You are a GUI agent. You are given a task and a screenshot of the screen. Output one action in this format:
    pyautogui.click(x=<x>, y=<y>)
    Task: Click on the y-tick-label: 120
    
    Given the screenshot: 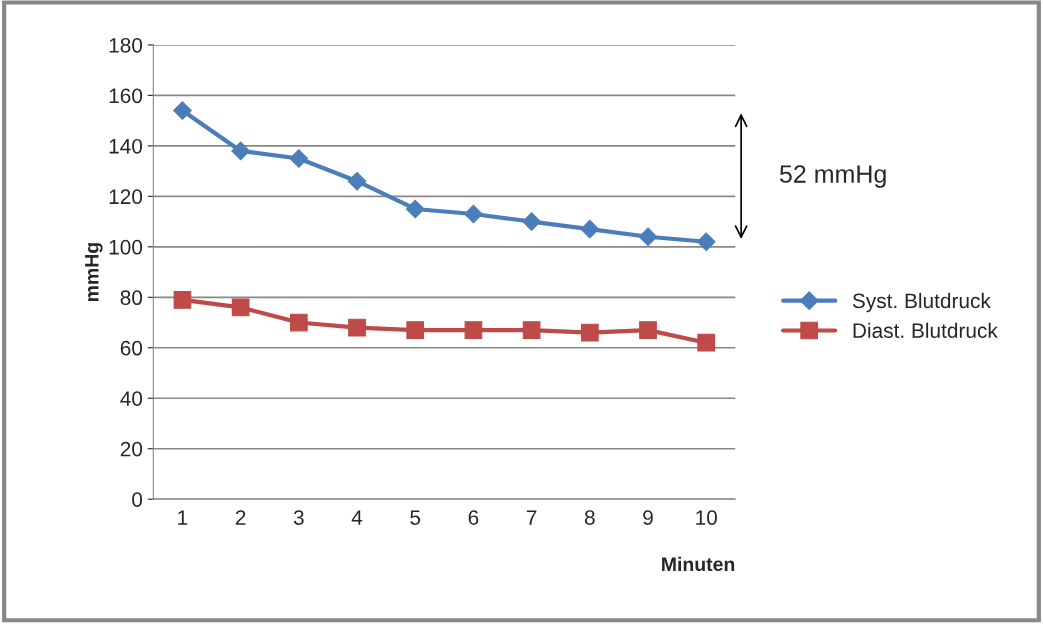 What is the action you would take?
    pyautogui.click(x=126, y=197)
    